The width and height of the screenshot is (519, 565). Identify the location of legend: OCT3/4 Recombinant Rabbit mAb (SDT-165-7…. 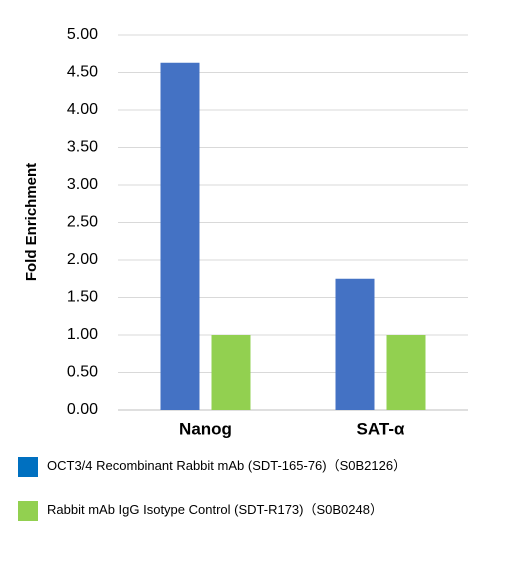
(253, 501).